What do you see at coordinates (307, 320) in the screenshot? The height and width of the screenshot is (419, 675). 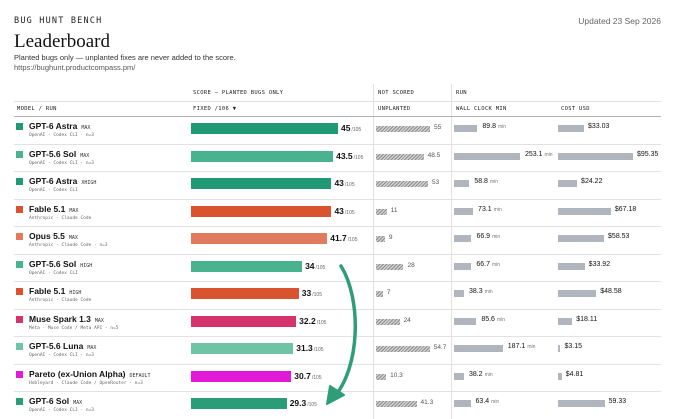 I see `fixed-score-number: 32.2` at bounding box center [307, 320].